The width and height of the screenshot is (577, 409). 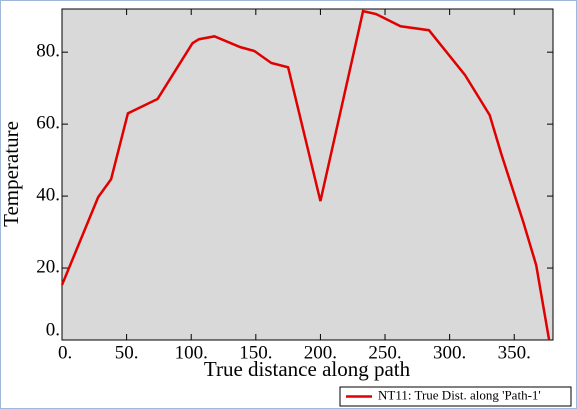 I want to click on x-tick-label: 0., so click(x=65, y=352).